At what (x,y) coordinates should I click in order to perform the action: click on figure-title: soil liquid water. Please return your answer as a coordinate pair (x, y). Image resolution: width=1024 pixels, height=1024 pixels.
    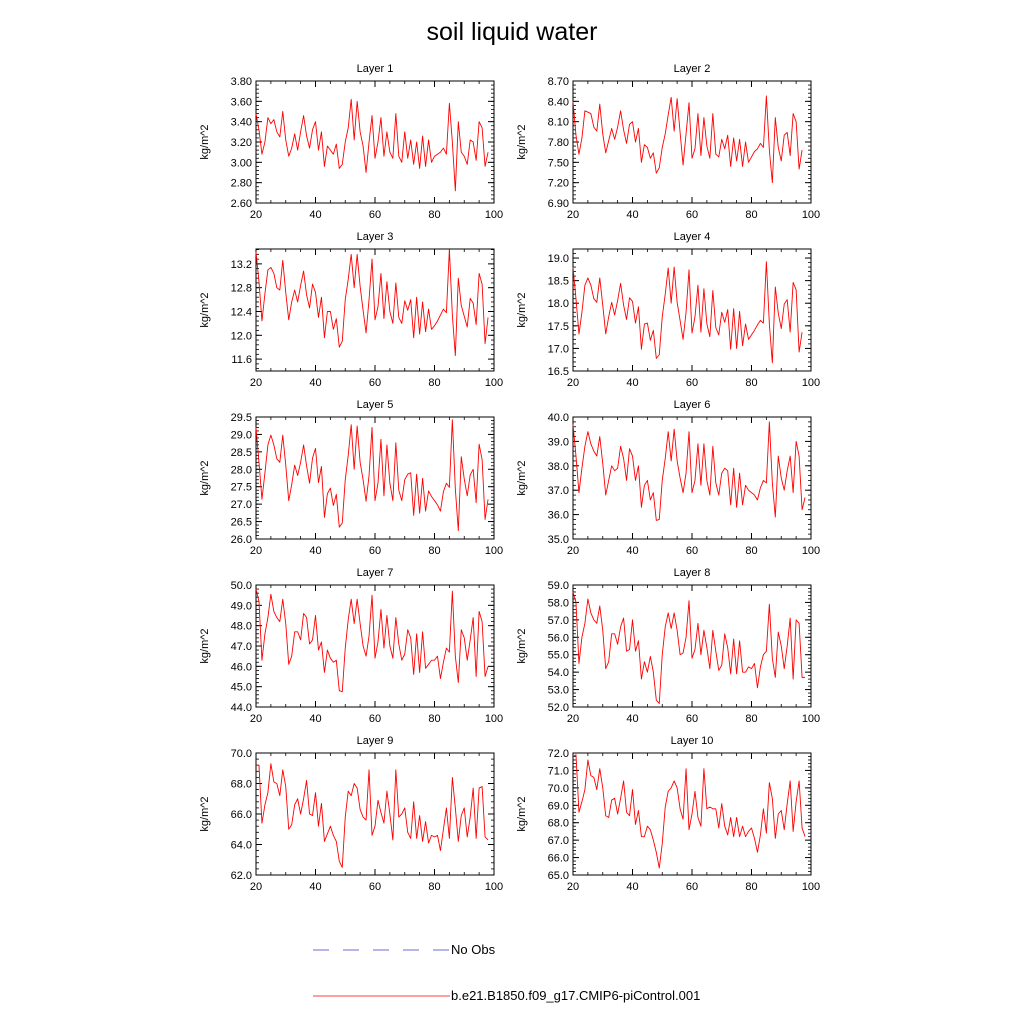
    Looking at the image, I should click on (512, 32).